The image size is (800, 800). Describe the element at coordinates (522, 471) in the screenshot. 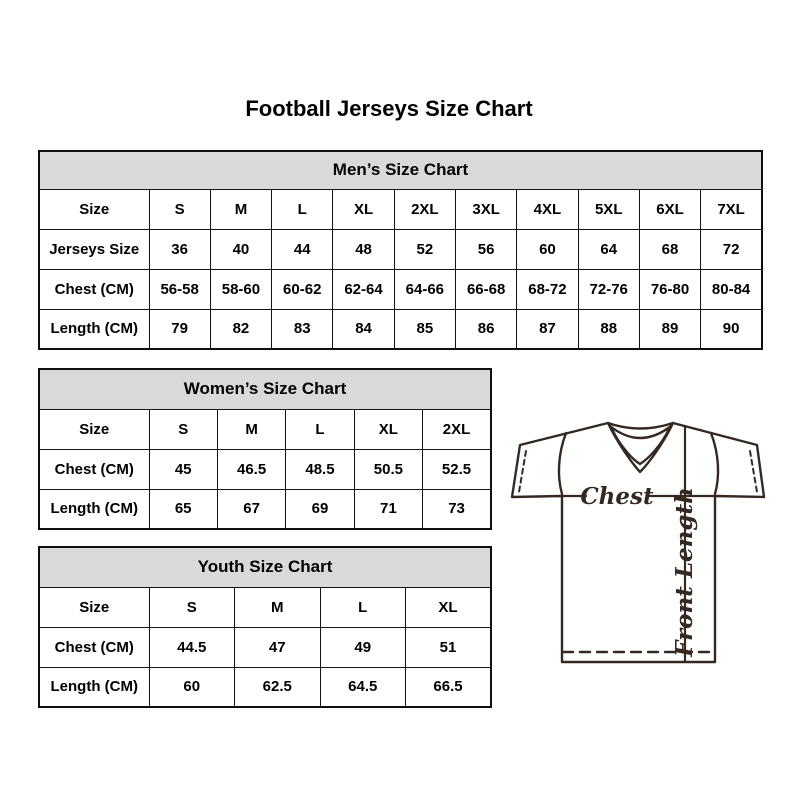

I see `left-cuff-stitch-line` at that location.